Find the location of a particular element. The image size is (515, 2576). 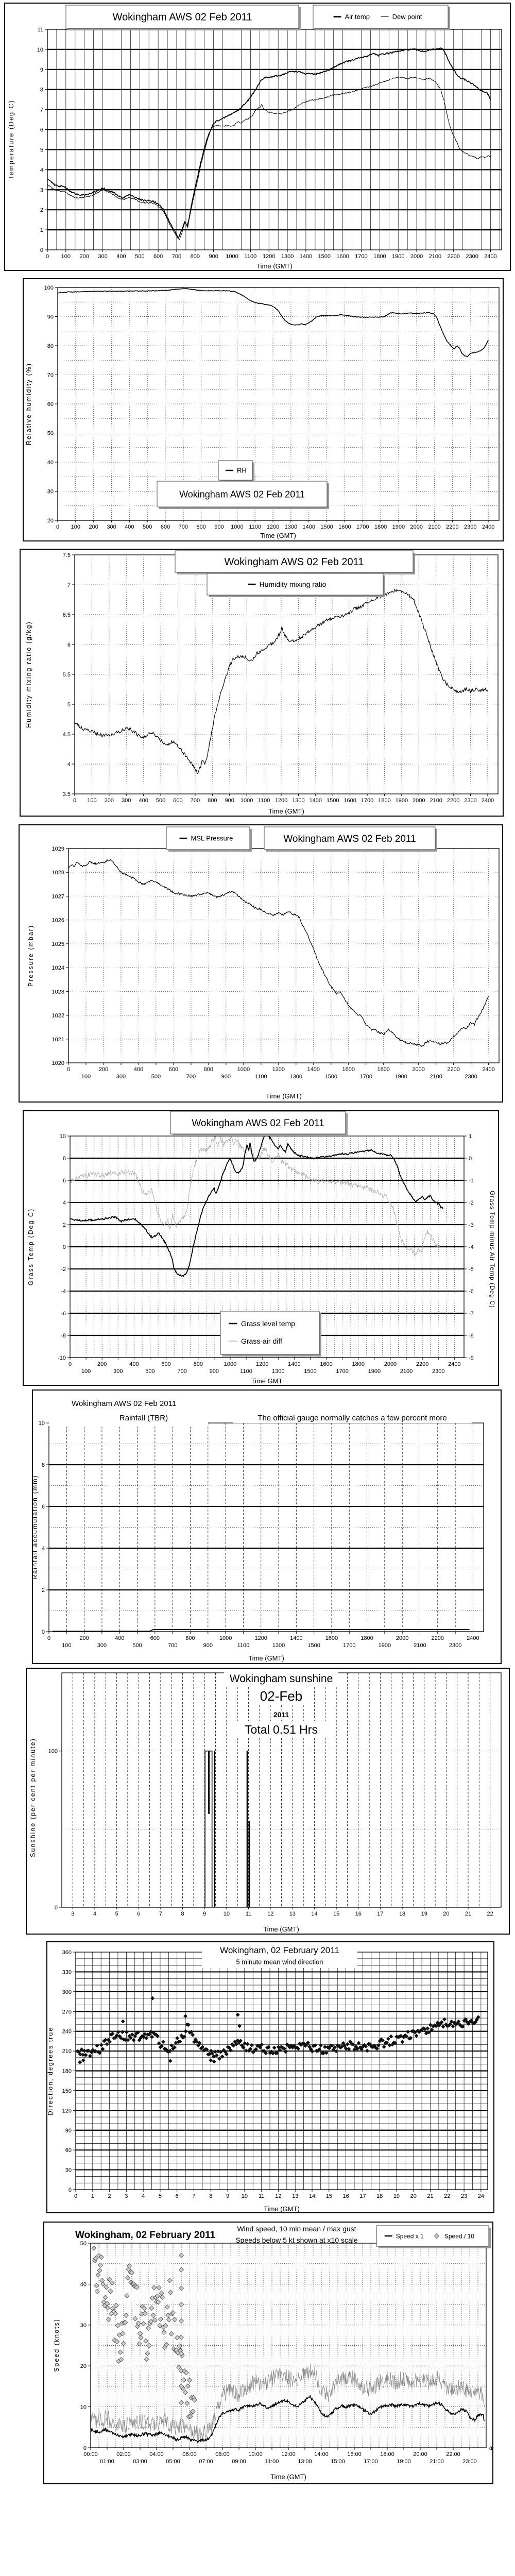

svg-text: -3 is located at coordinates (471, 1225).